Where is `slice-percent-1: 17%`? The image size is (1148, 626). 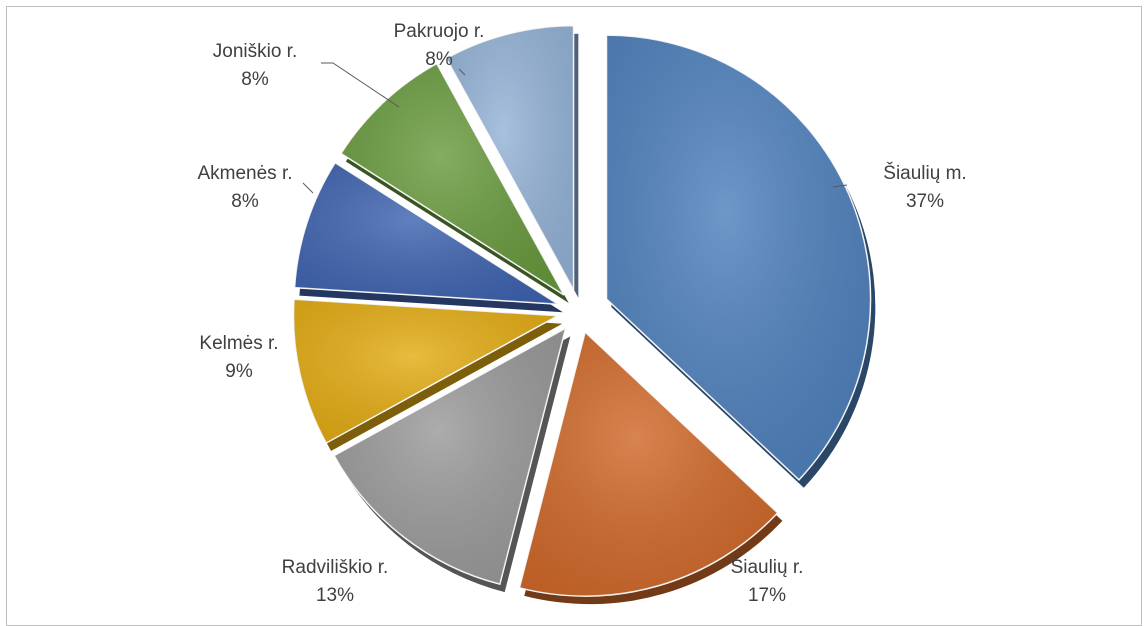
slice-percent-1: 17% is located at coordinates (767, 595).